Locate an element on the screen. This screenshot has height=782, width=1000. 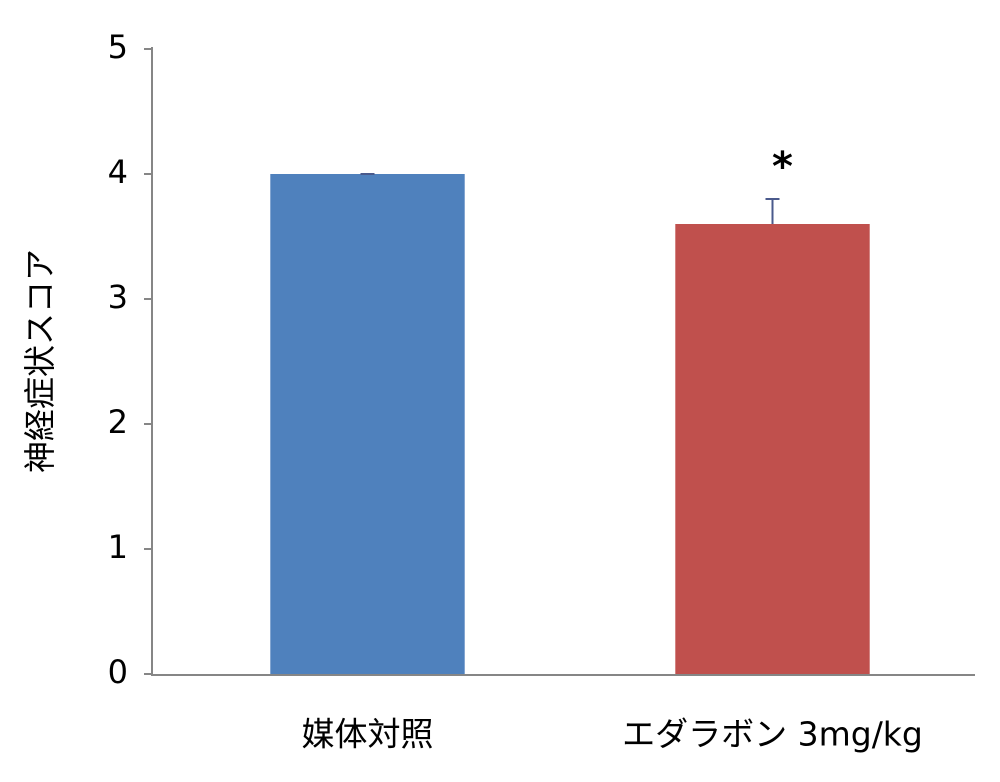
significance-label: * is located at coordinates (782, 167).